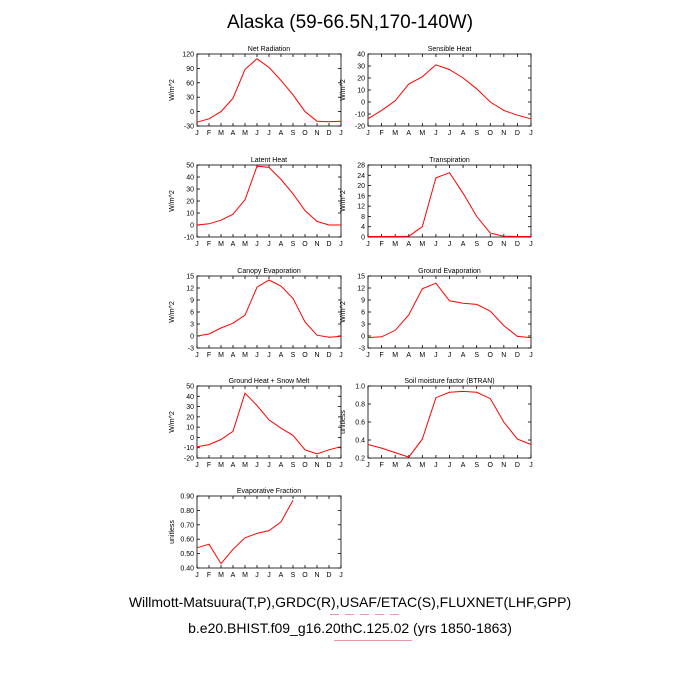  I want to click on y-tick-label: 0.40, so click(187, 569).